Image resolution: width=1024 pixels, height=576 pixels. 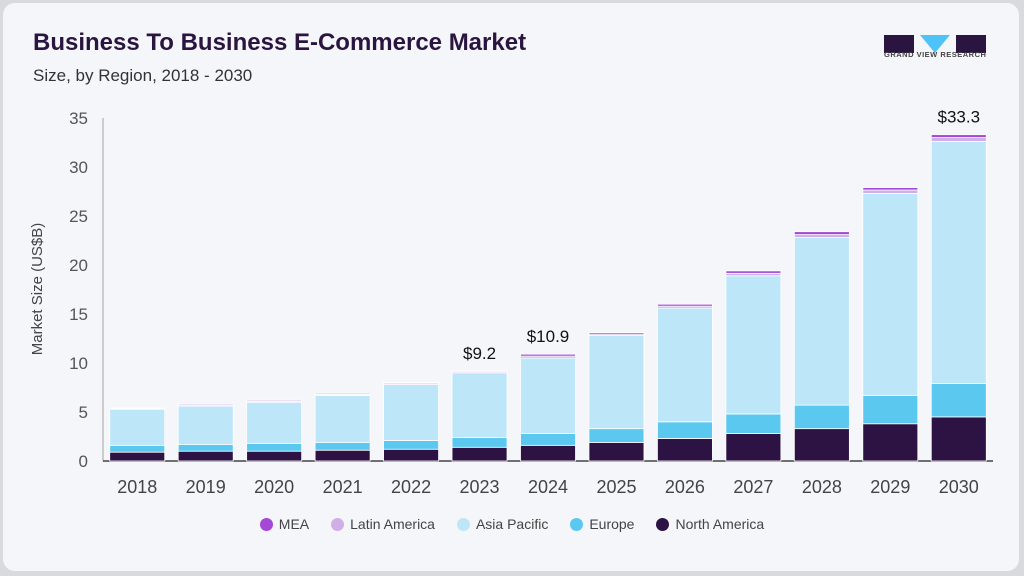 I want to click on legend-item: Asia Pacific, so click(x=502, y=524).